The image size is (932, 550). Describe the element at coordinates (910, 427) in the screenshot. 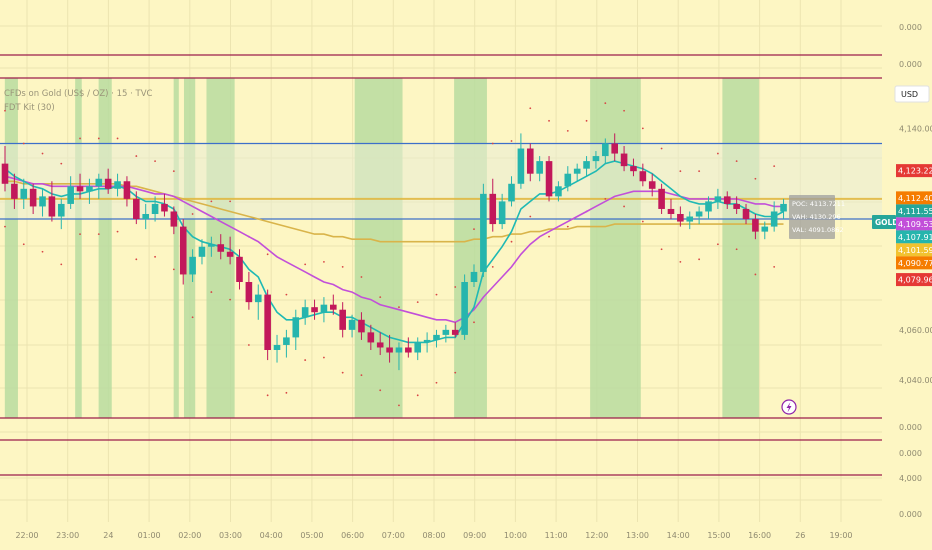

I see `price-axis-label: 0.000` at that location.